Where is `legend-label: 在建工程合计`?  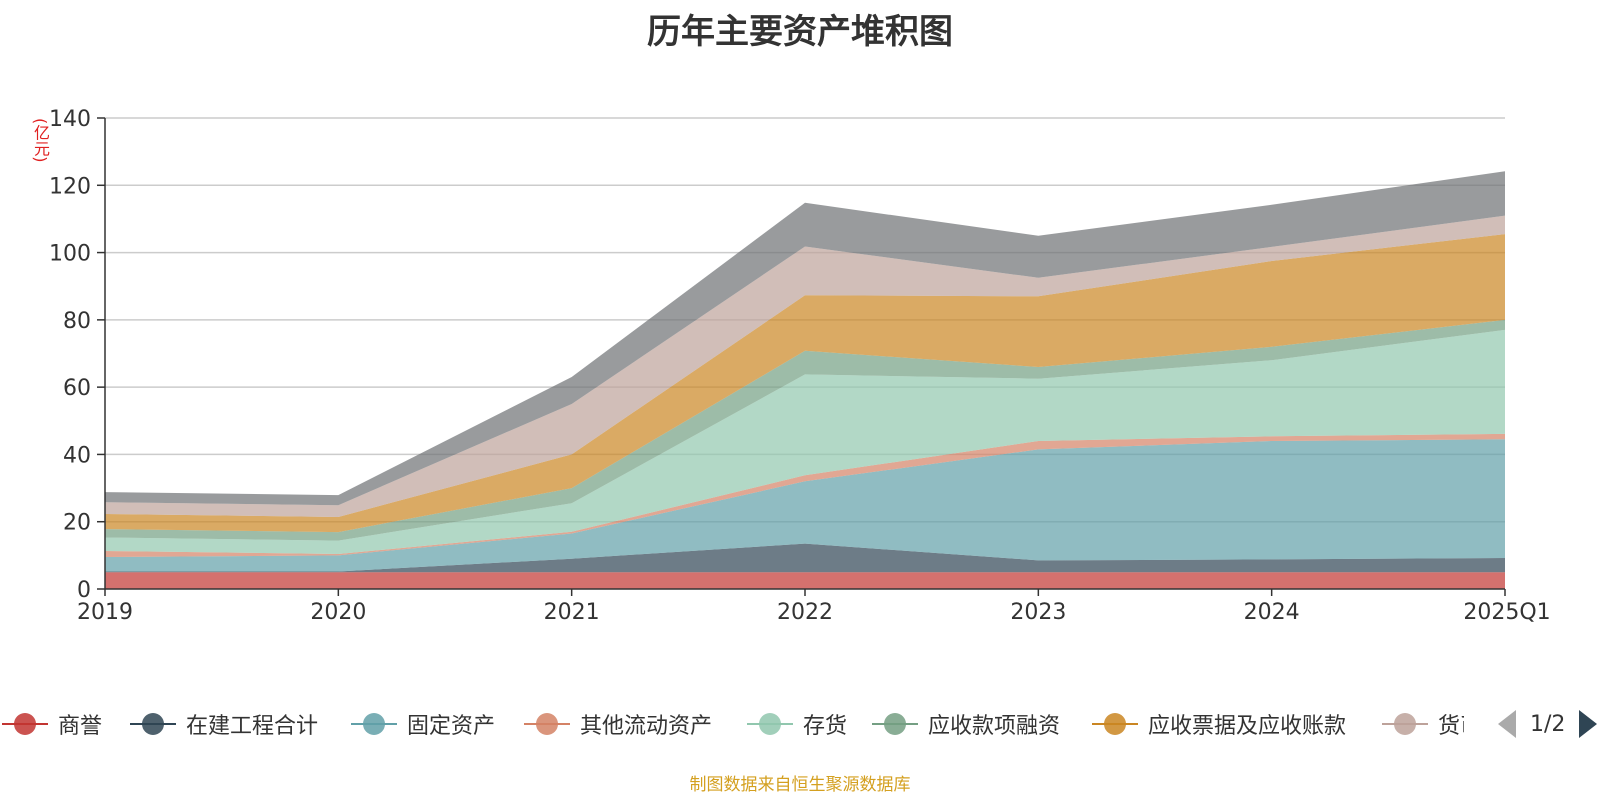 legend-label: 在建工程合计 is located at coordinates (252, 726).